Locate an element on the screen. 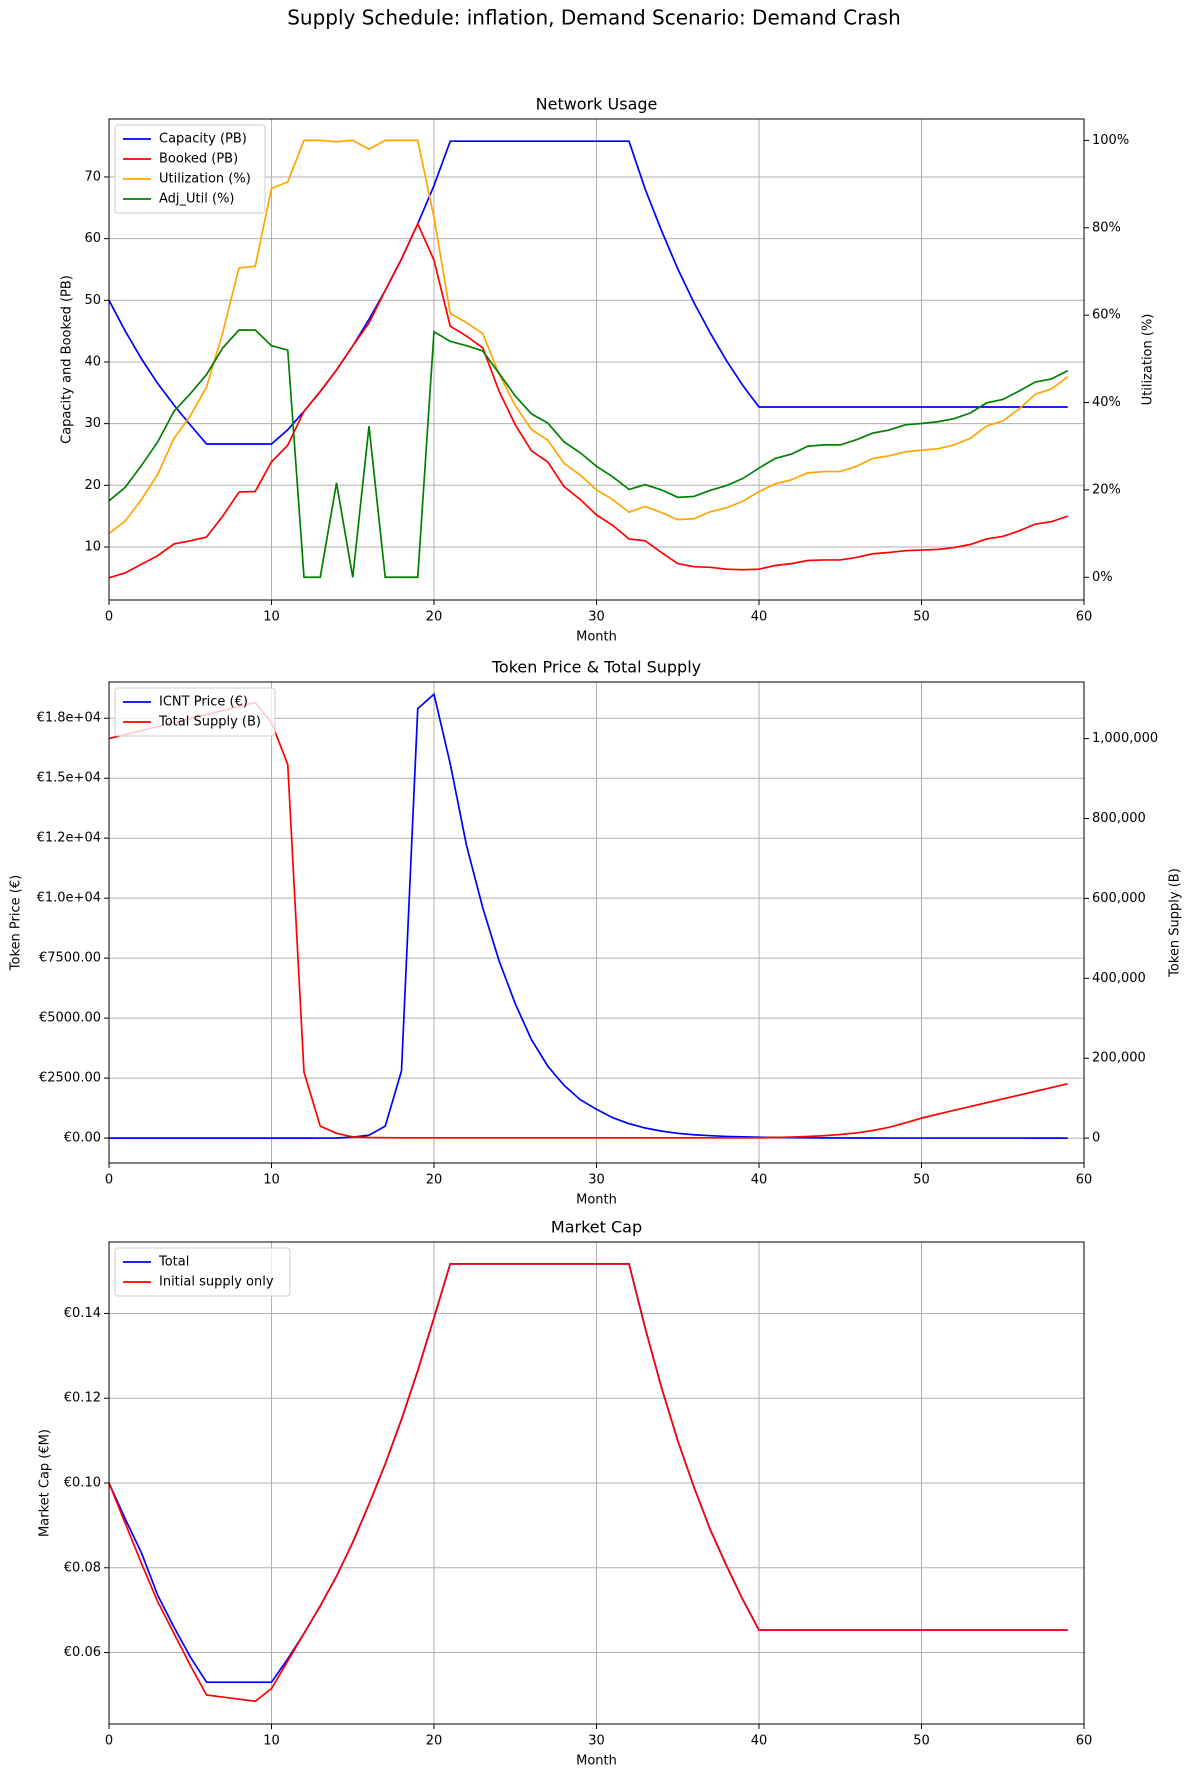 This screenshot has height=1769, width=1189. legend-label: ICNT Price (€) is located at coordinates (203, 702).